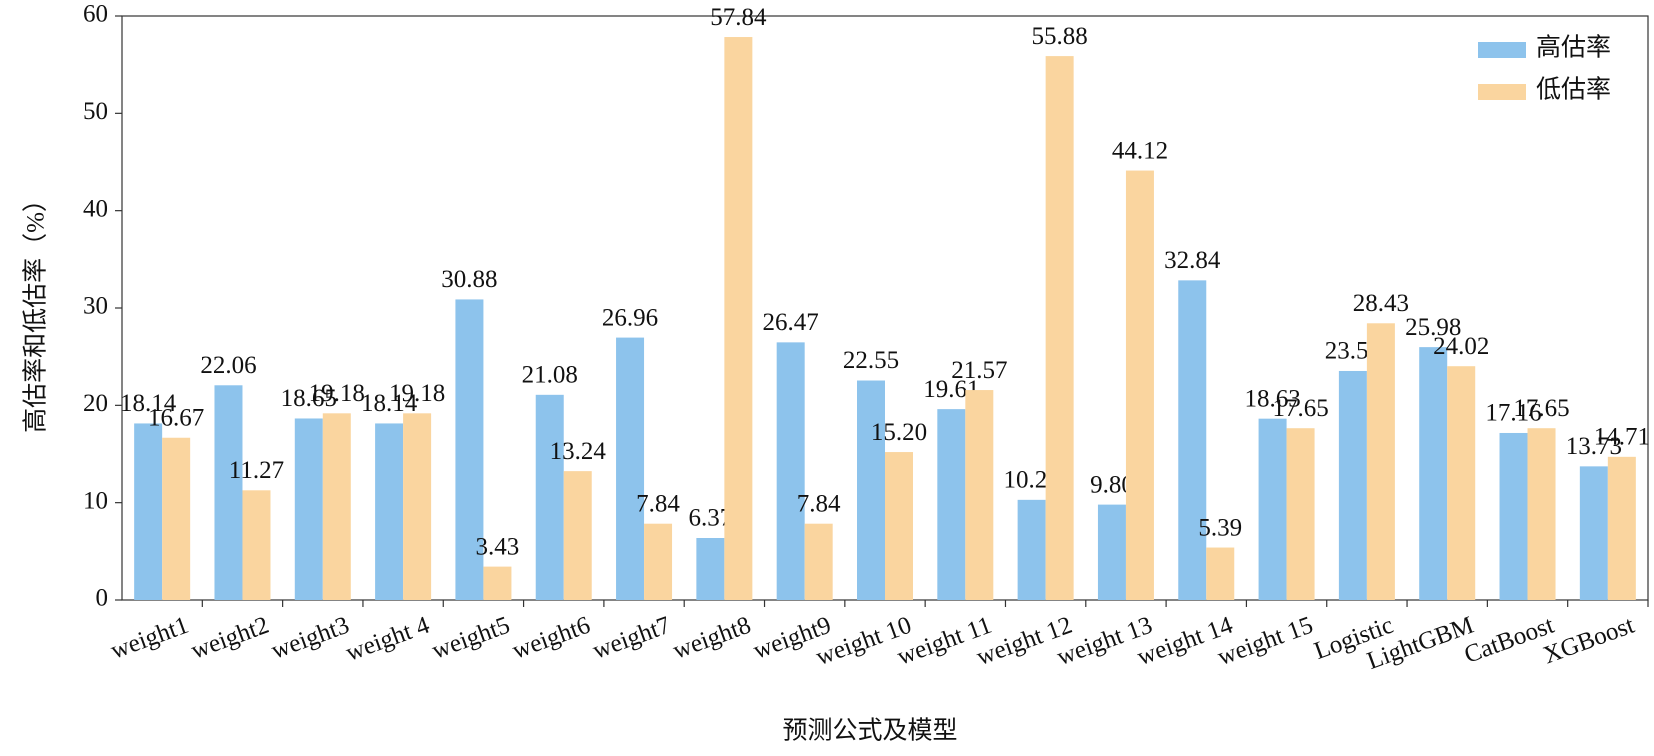  Describe the element at coordinates (711, 638) in the screenshot. I see `x-tick-label: weight8` at that location.